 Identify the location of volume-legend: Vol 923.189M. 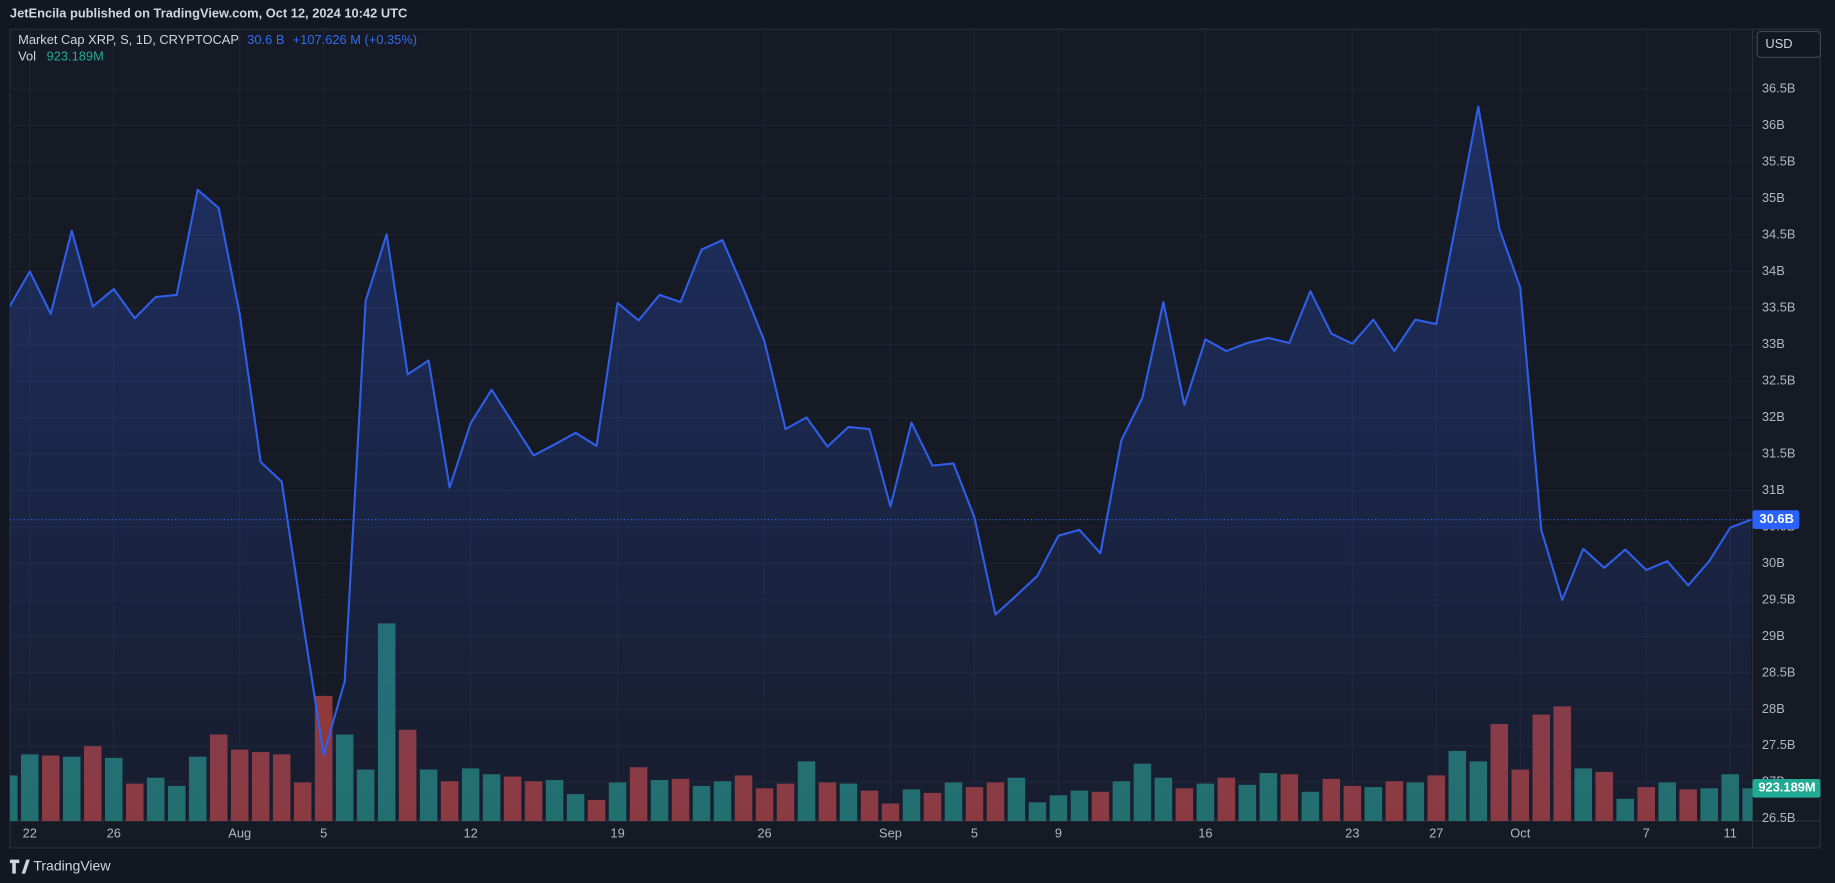
(61, 56).